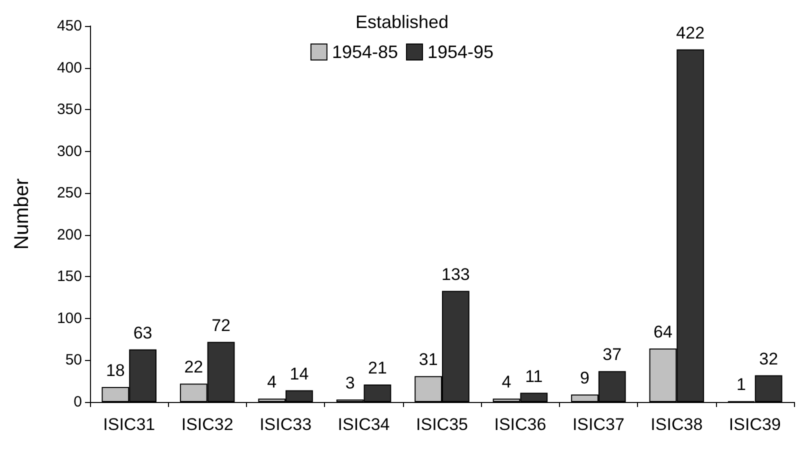 The height and width of the screenshot is (450, 804). I want to click on data-label: 31, so click(428, 360).